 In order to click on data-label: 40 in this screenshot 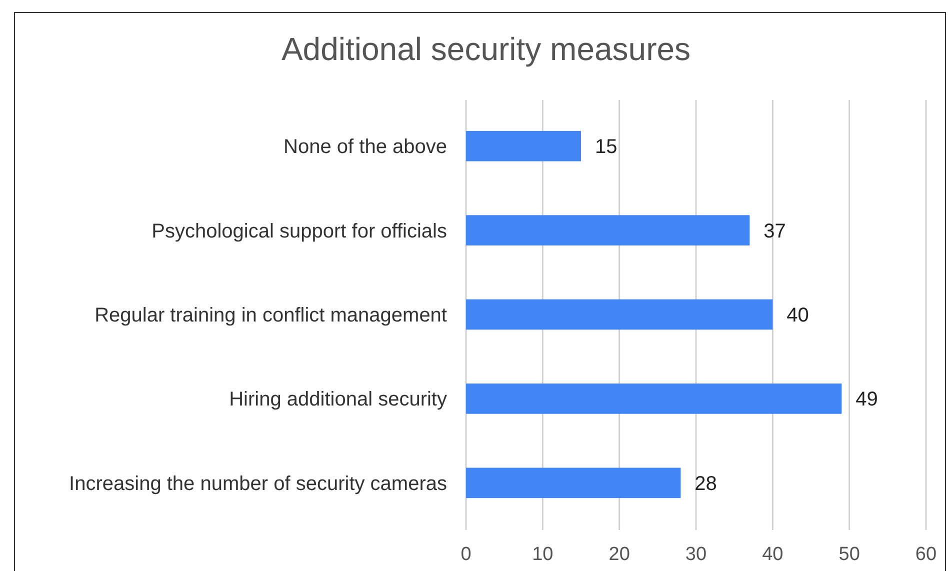, I will do `click(797, 315)`.